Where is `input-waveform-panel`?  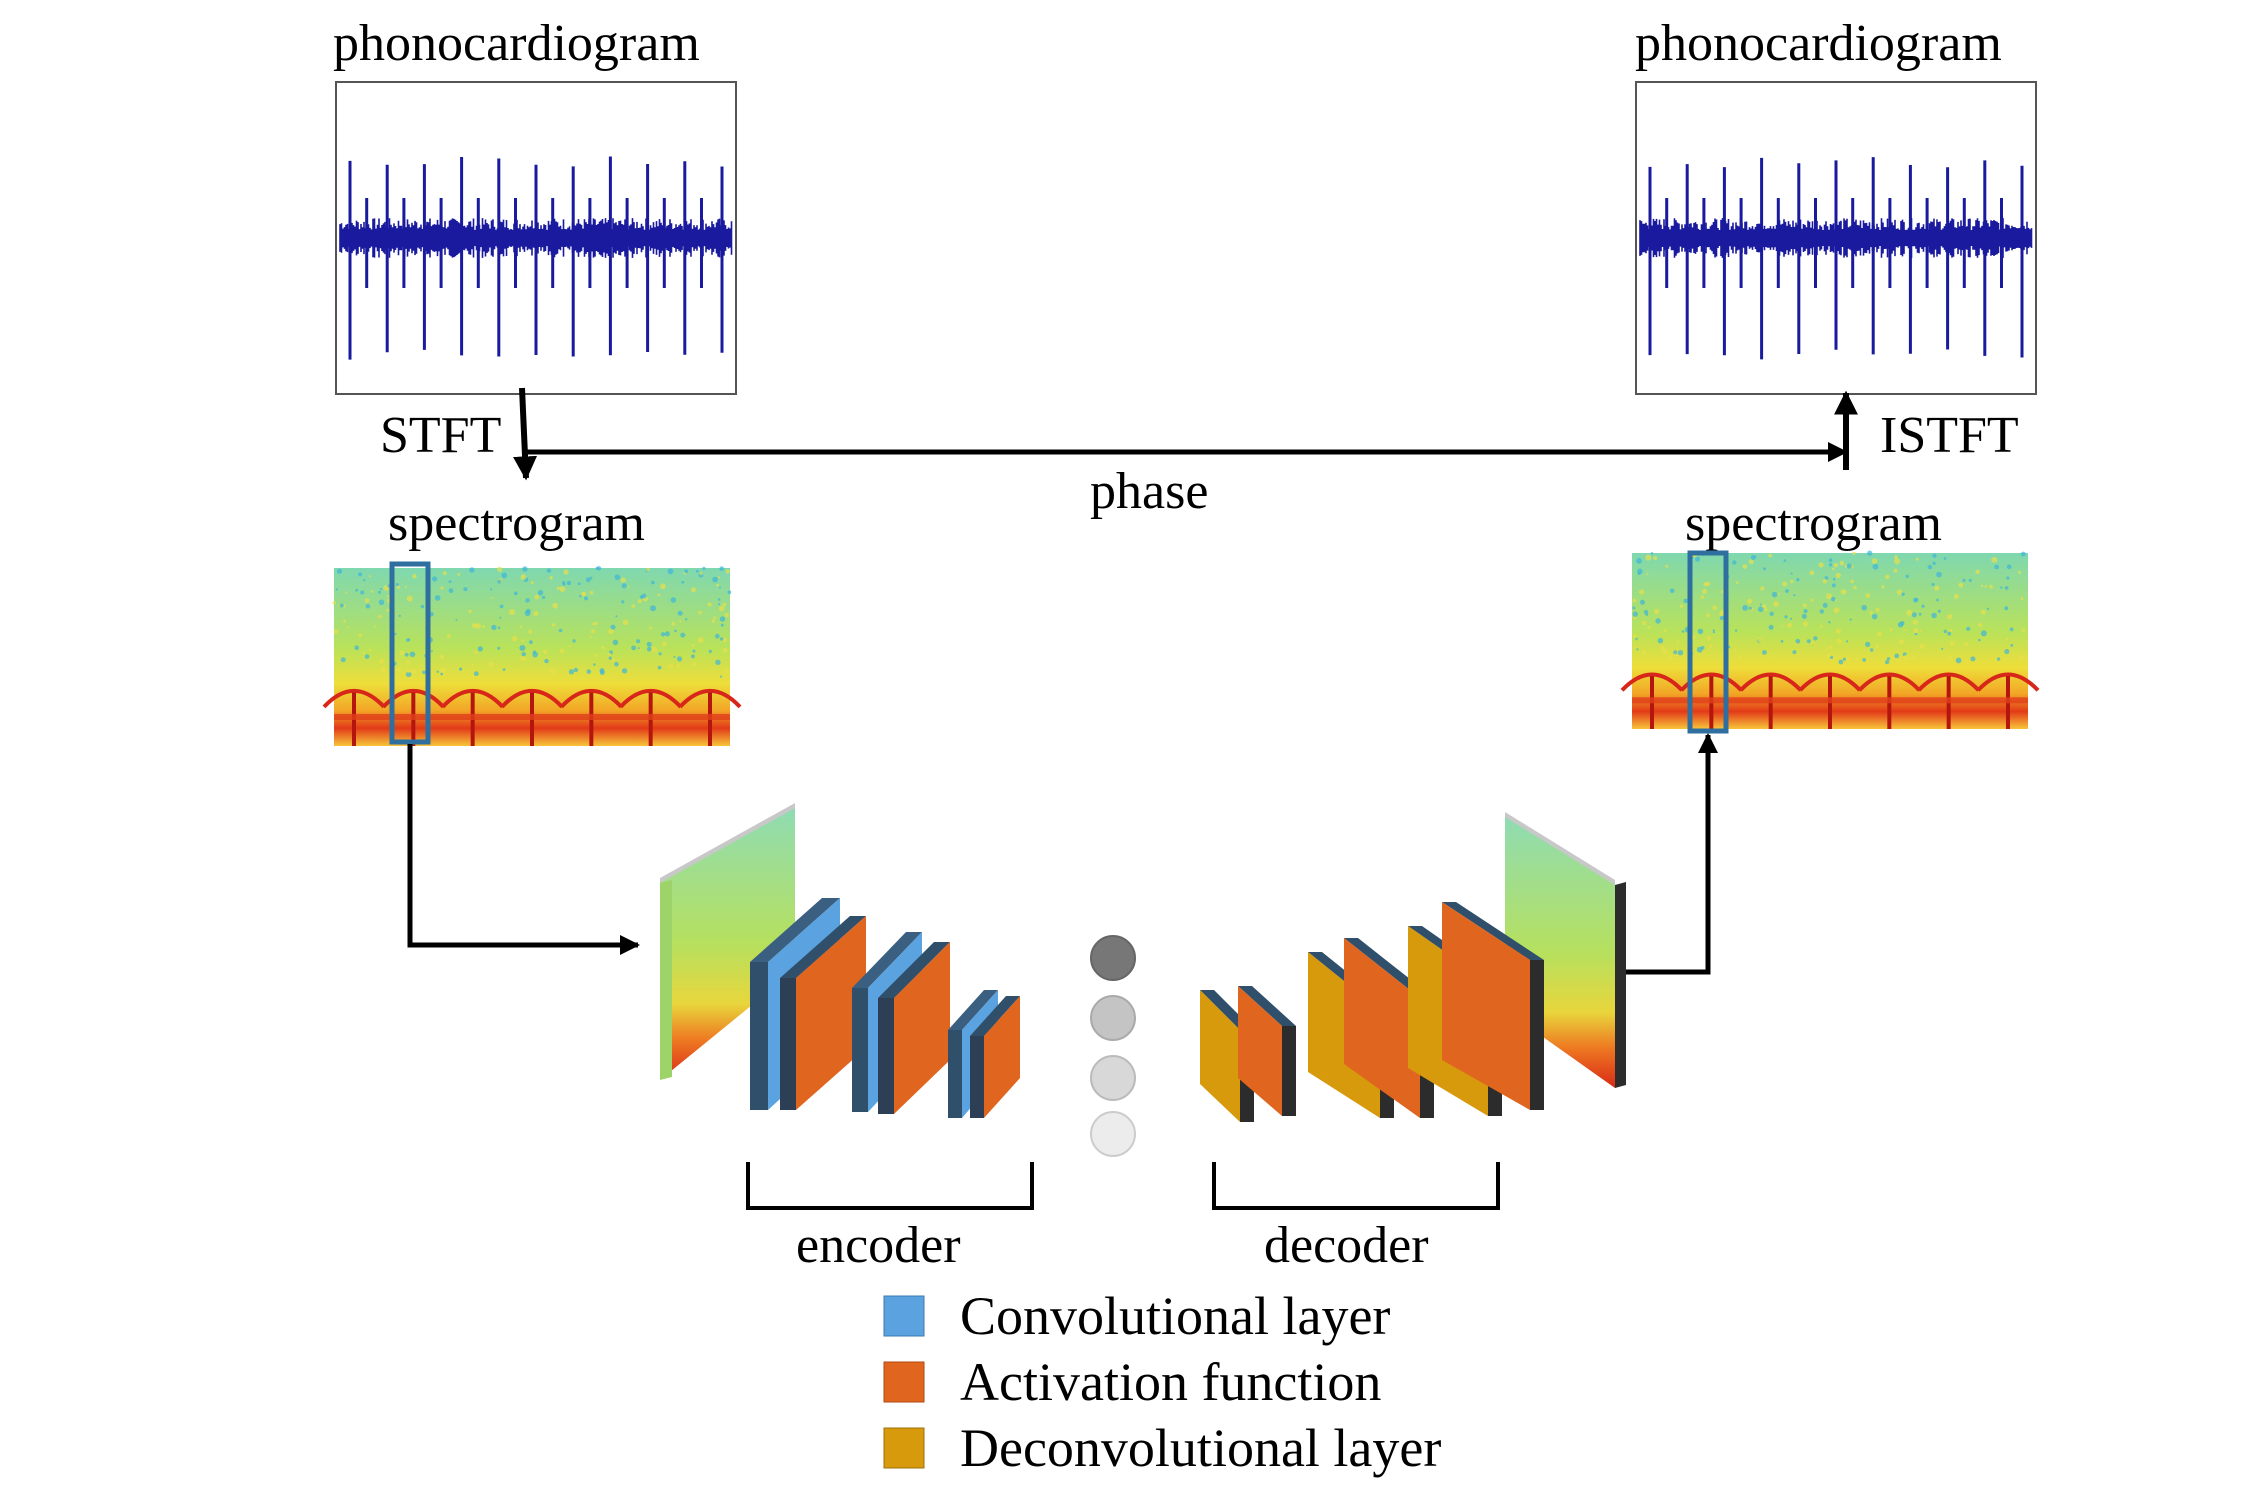 input-waveform-panel is located at coordinates (536, 238).